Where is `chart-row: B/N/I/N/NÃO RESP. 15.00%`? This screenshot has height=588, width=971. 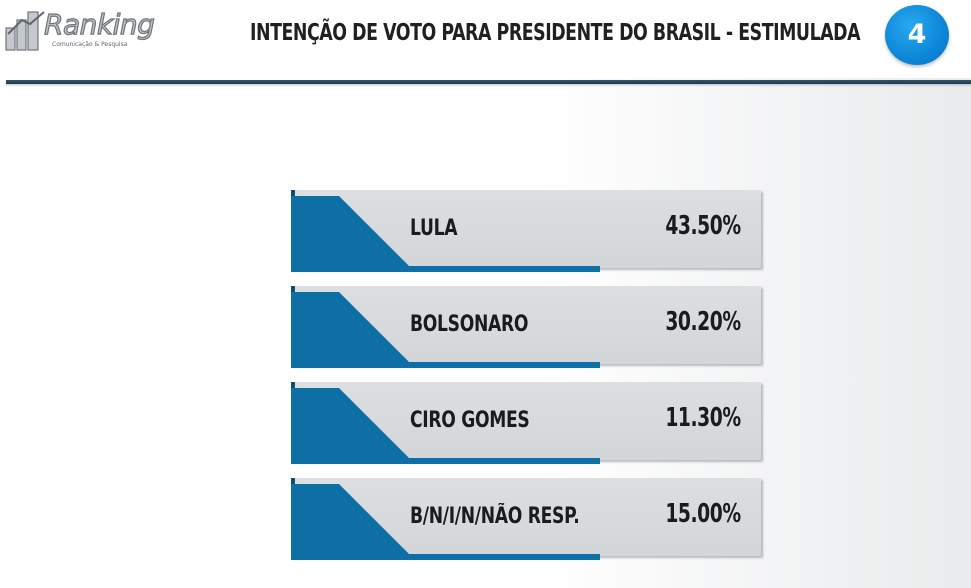
chart-row: B/N/I/N/NÃO RESP. 15.00% is located at coordinates (527, 524).